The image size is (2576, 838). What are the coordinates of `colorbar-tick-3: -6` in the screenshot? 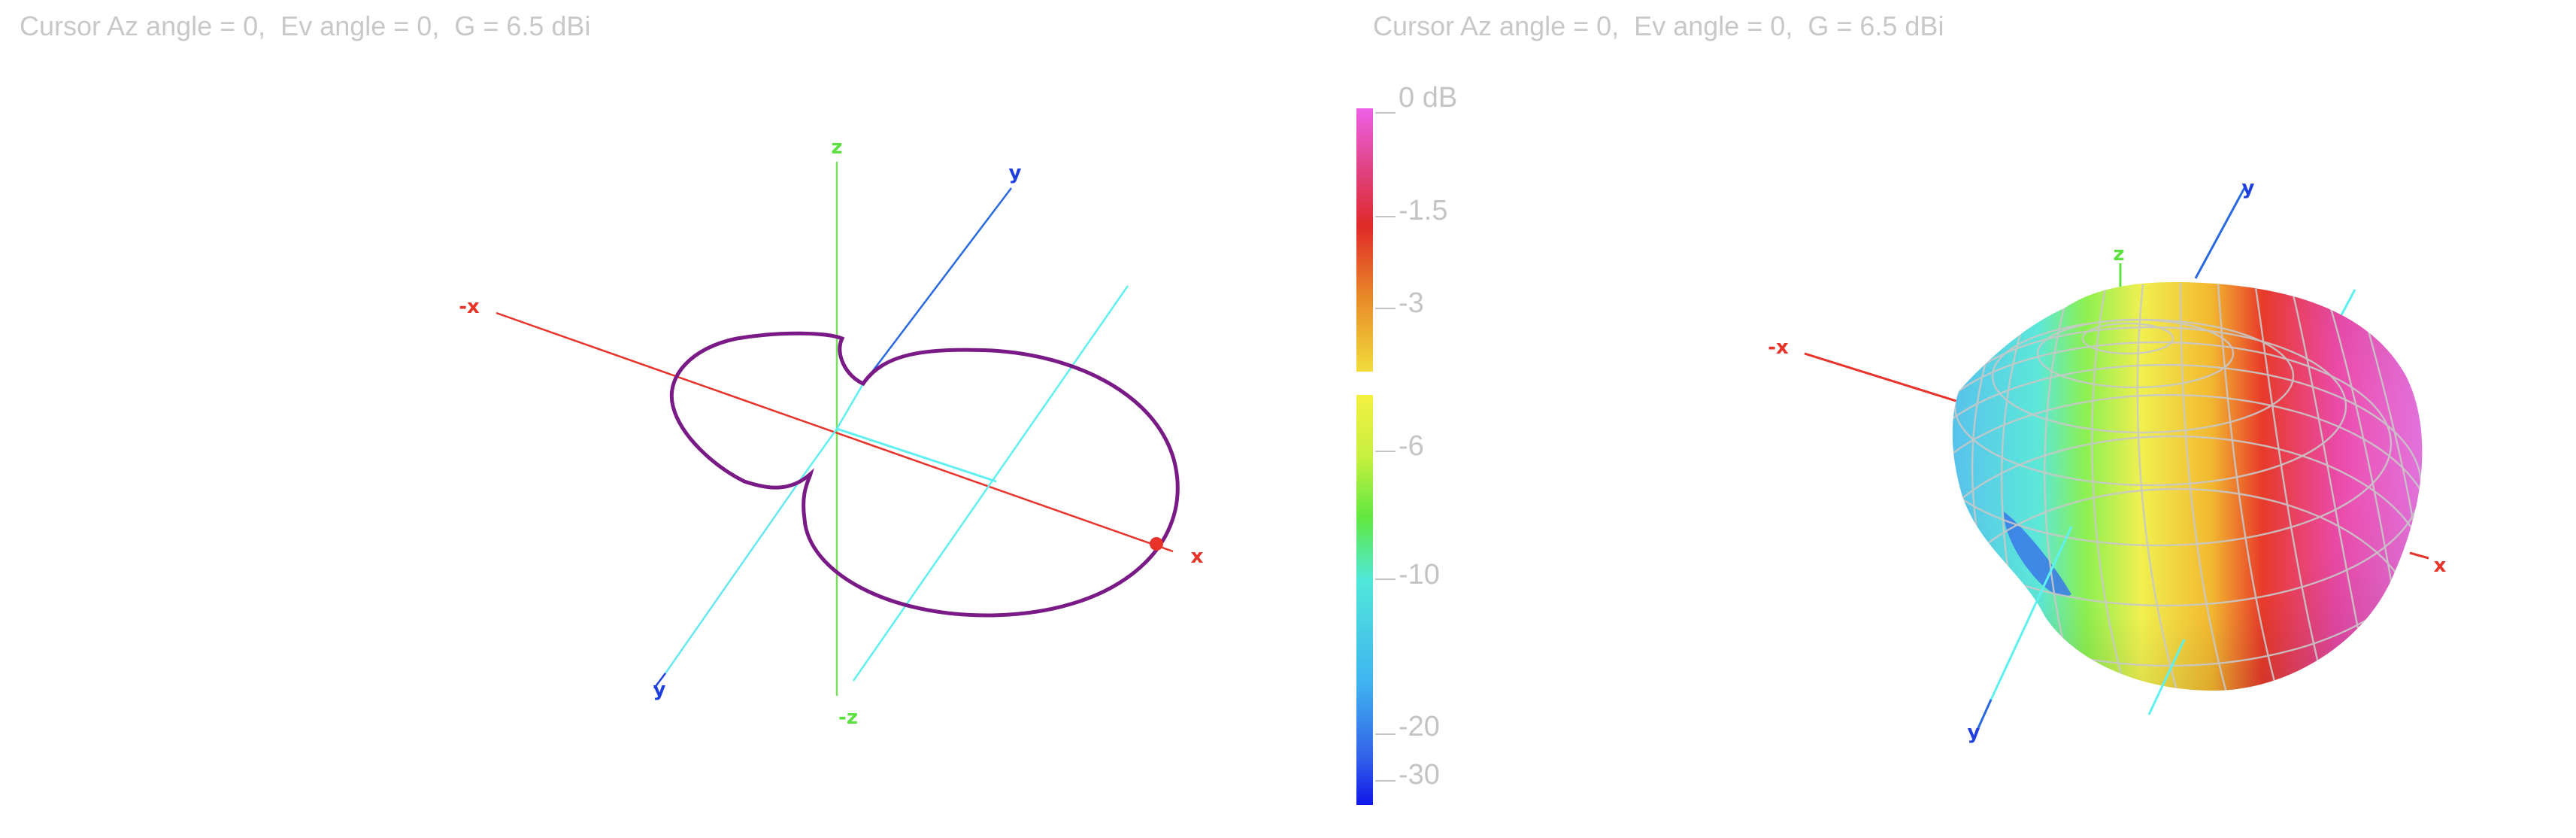 It's located at (1399, 446).